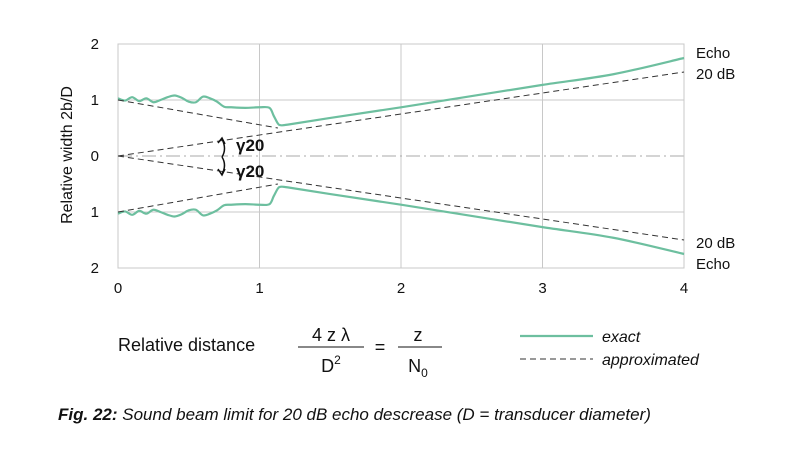 The width and height of the screenshot is (800, 471). I want to click on x-tick-label: 4, so click(684, 288).